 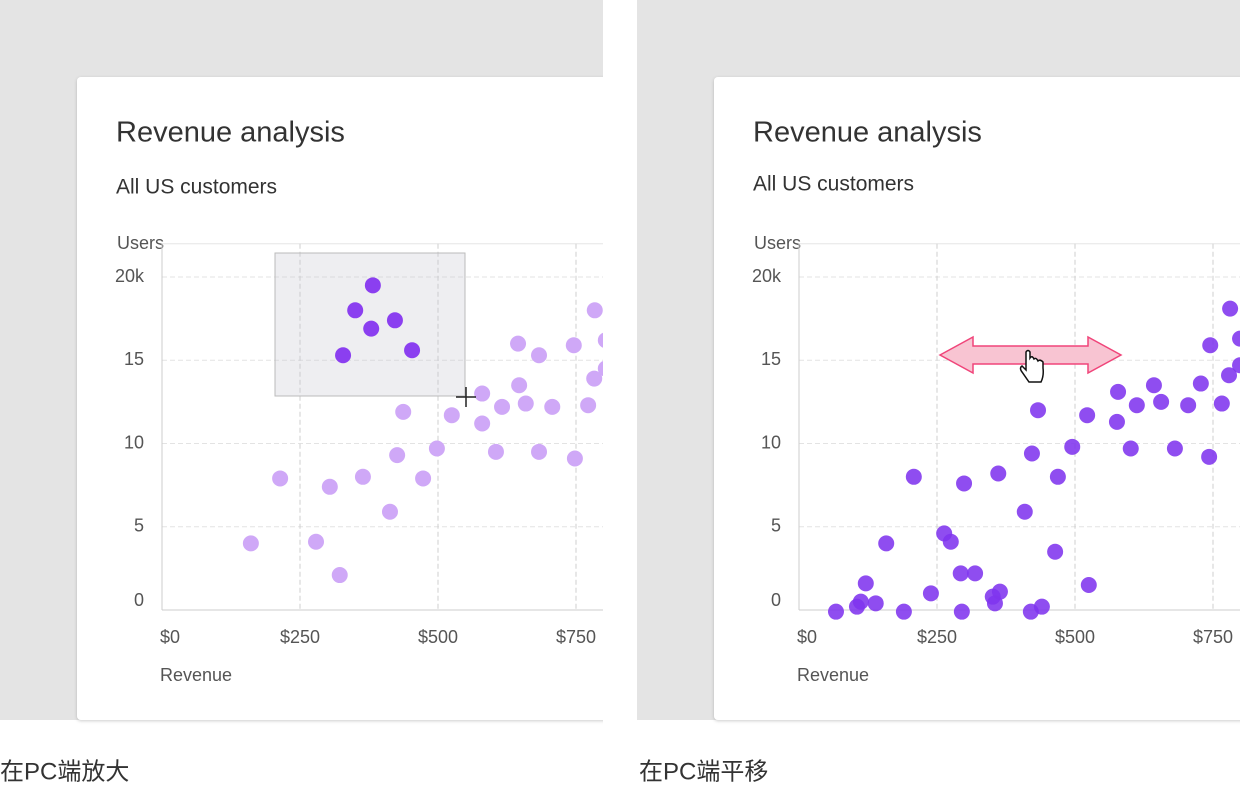 I want to click on y-tick-label: 20k, so click(x=767, y=276).